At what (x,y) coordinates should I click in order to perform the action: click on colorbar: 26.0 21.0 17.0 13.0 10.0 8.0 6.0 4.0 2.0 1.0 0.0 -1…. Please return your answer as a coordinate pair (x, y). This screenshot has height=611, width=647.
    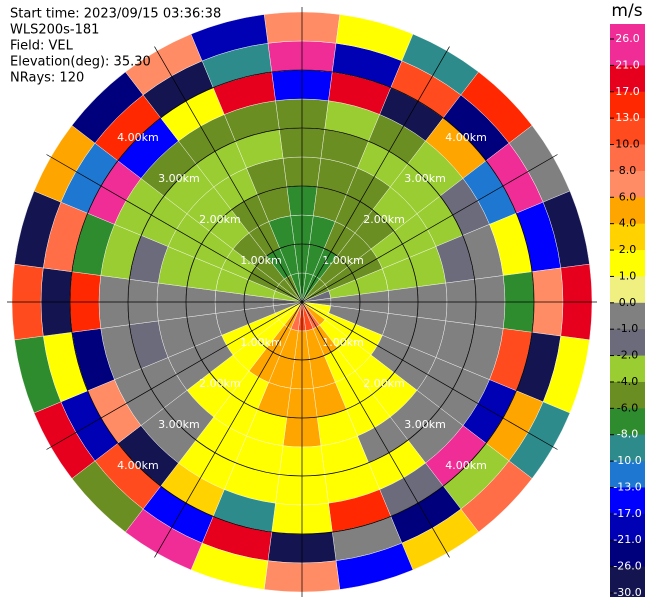
    Looking at the image, I should click on (627, 311).